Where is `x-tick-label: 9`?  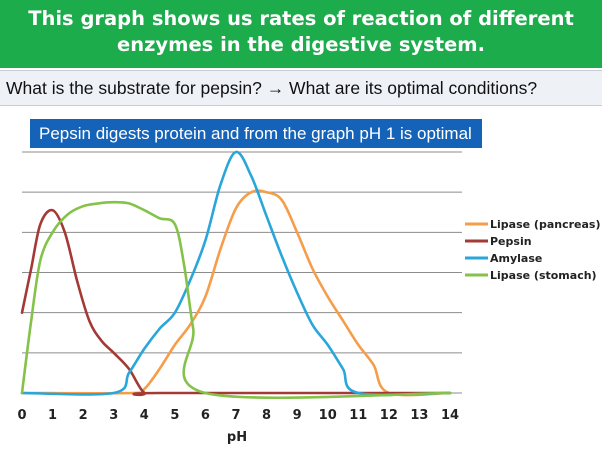 x-tick-label: 9 is located at coordinates (297, 415).